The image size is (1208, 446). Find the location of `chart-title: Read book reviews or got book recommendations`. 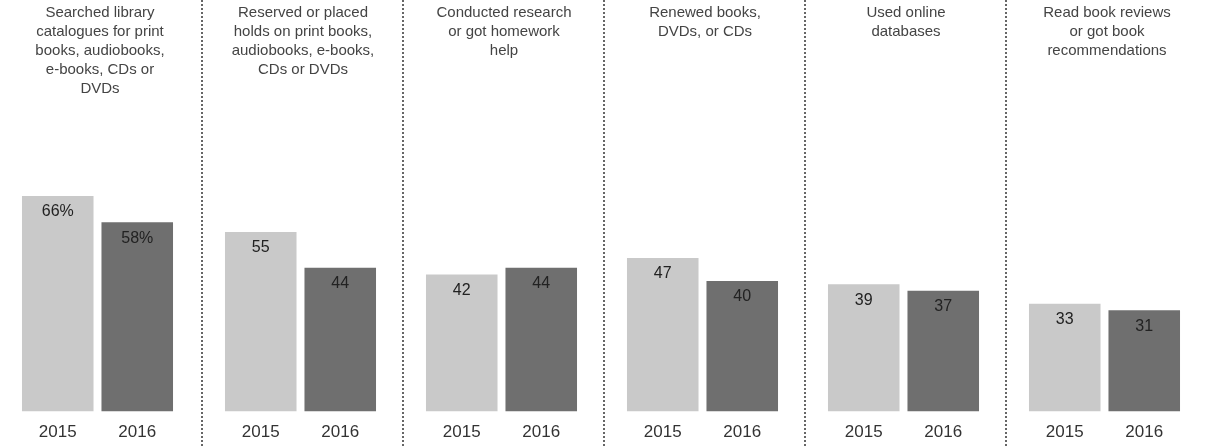

chart-title: Read book reviews or got book recommendations is located at coordinates (1107, 30).